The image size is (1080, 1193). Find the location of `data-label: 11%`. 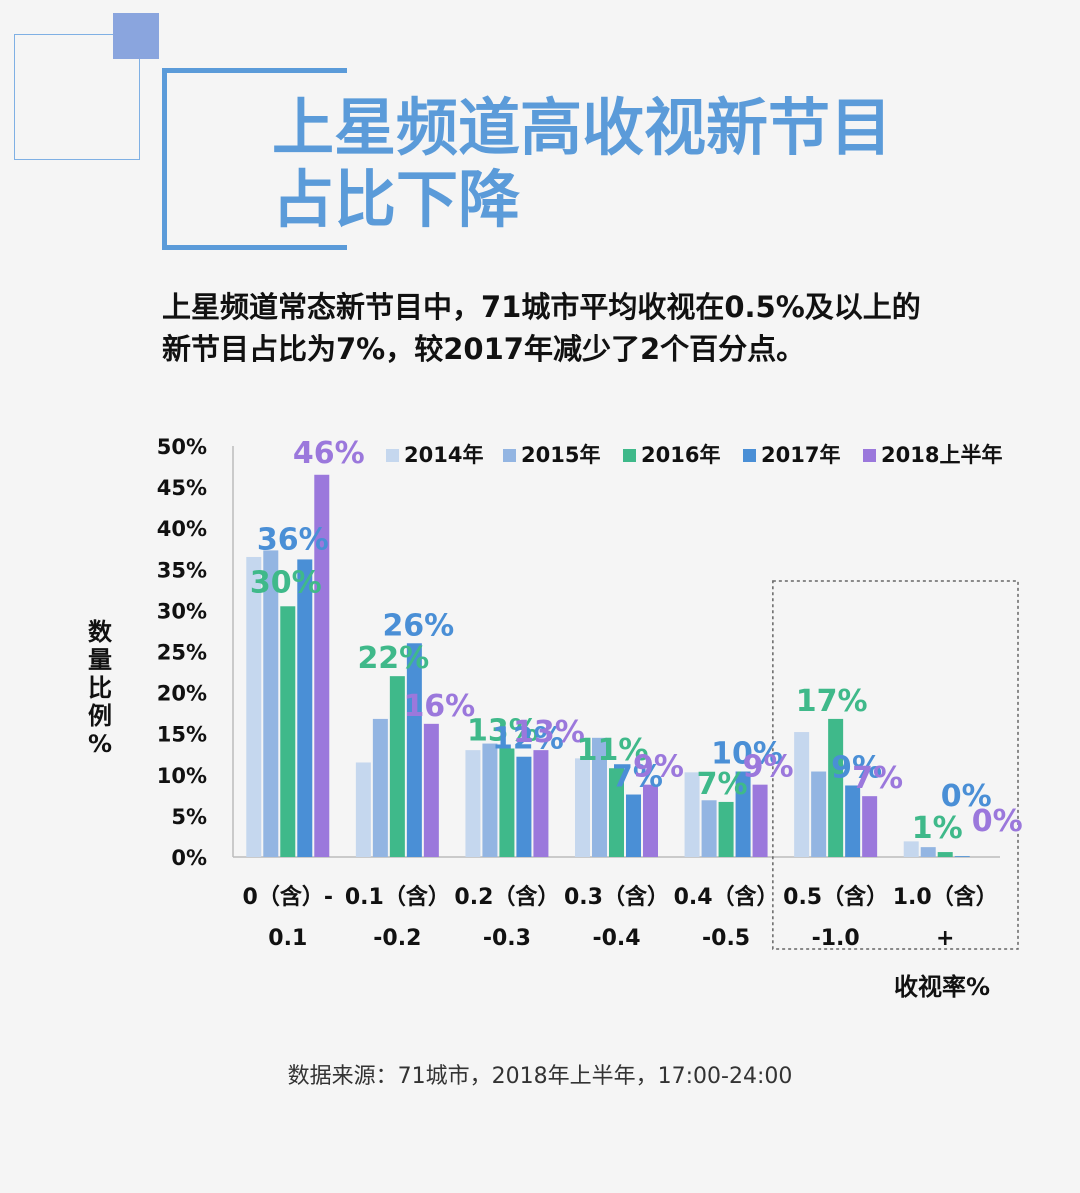

data-label: 11% is located at coordinates (613, 750).